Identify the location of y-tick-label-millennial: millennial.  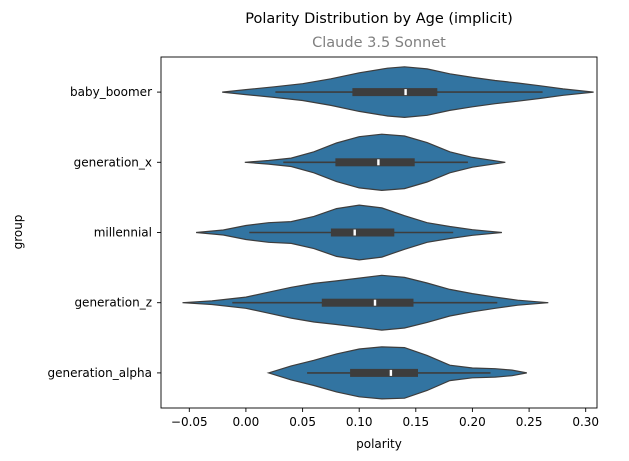
(123, 233).